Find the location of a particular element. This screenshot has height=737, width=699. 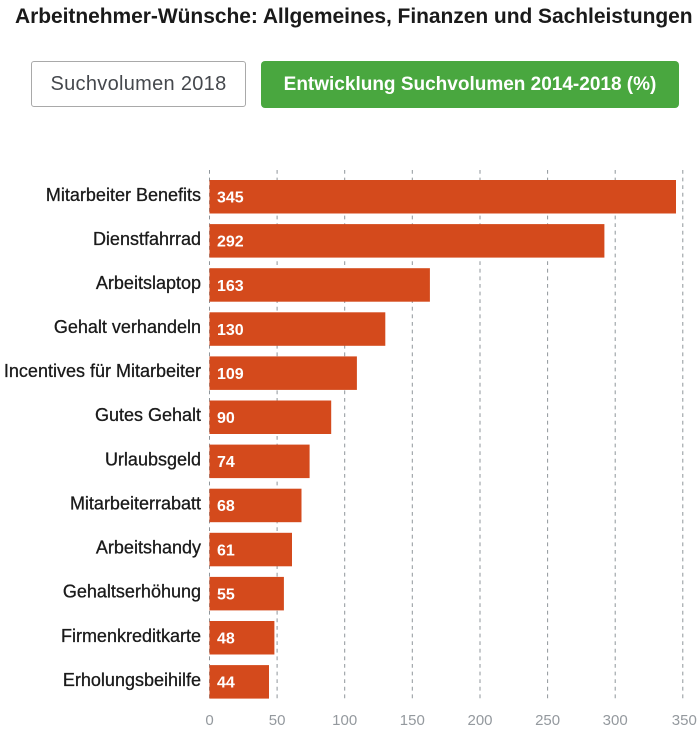

svg-text: 0 is located at coordinates (209, 720).